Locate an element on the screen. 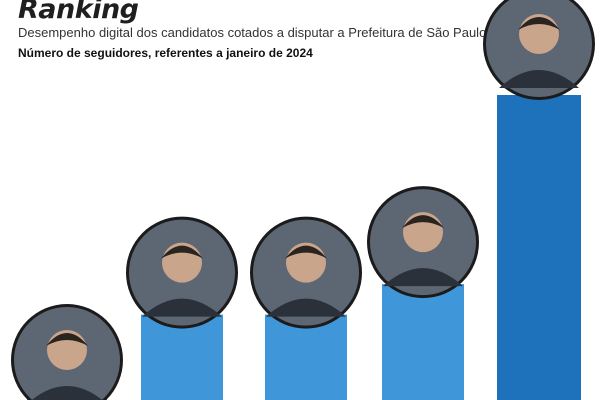  chart-title: Ranking is located at coordinates (78, 12).